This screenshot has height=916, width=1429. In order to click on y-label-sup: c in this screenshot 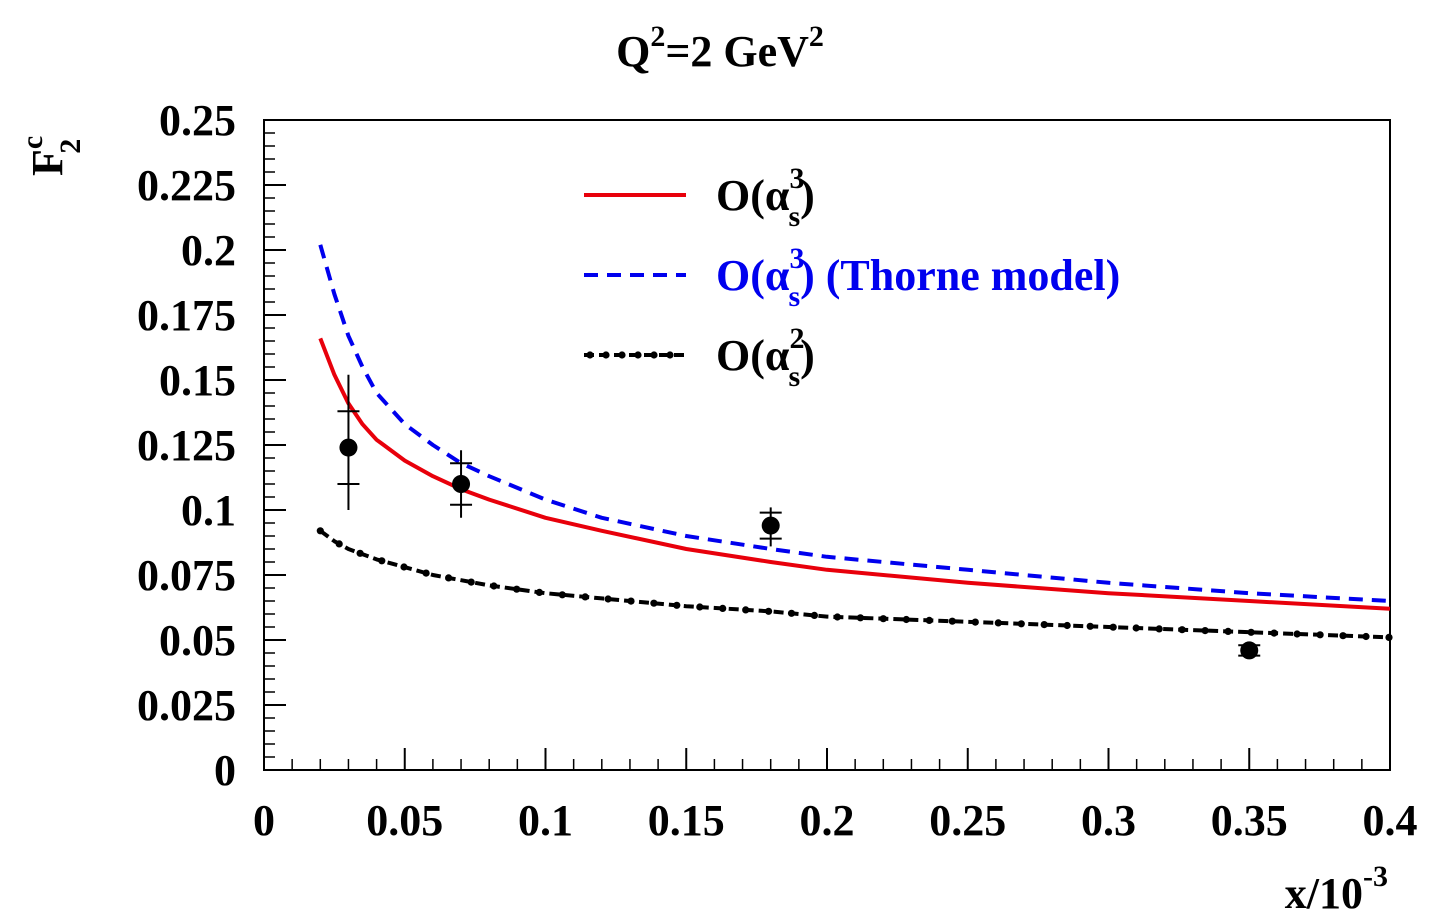, I will do `click(32, 142)`.